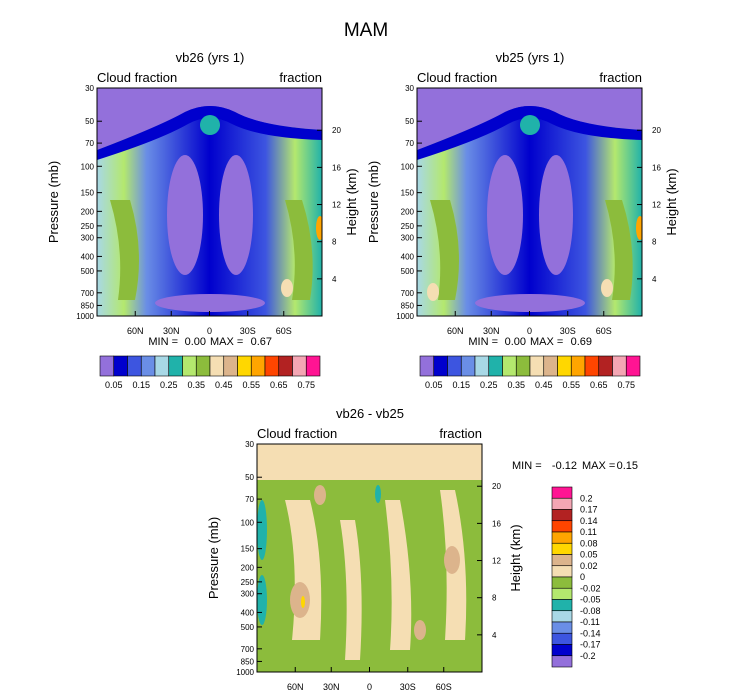 Image resolution: width=733 pixels, height=696 pixels. I want to click on colorbar-label: -0.17, so click(590, 645).